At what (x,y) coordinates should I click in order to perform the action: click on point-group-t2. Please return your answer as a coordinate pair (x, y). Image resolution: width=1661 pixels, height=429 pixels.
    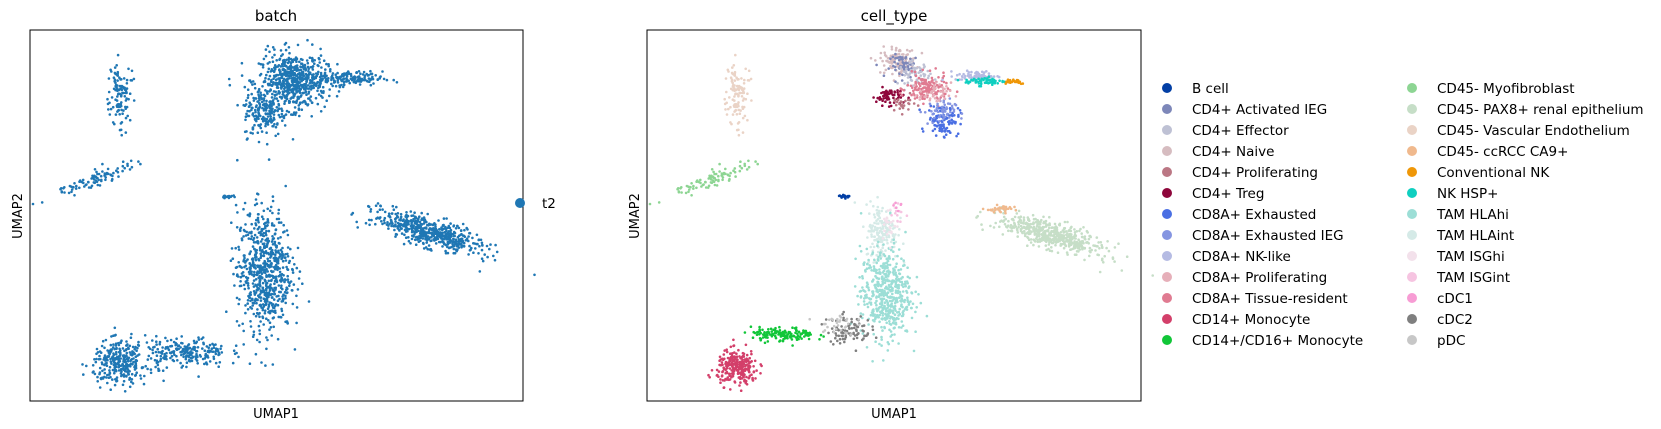
    Looking at the image, I should click on (86, 182).